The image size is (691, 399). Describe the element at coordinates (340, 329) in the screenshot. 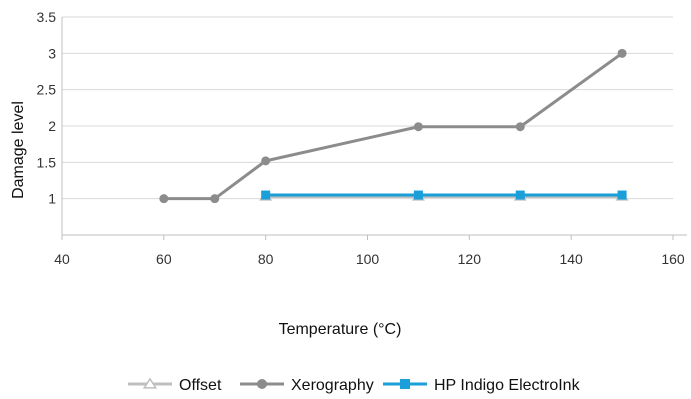

I see `x-axis-title: Temperature (°C)` at that location.